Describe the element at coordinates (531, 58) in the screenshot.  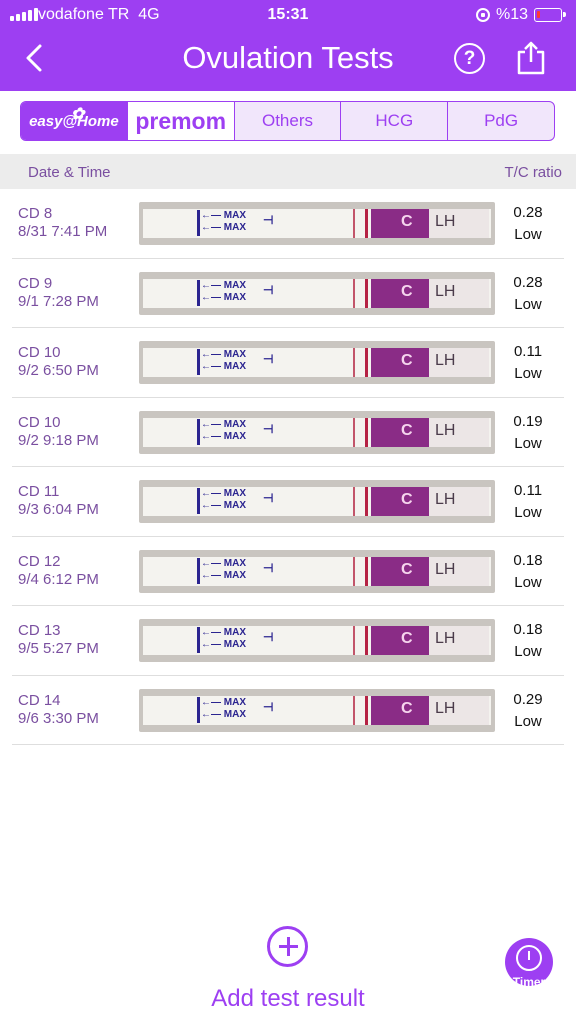
I see `share-icon` at that location.